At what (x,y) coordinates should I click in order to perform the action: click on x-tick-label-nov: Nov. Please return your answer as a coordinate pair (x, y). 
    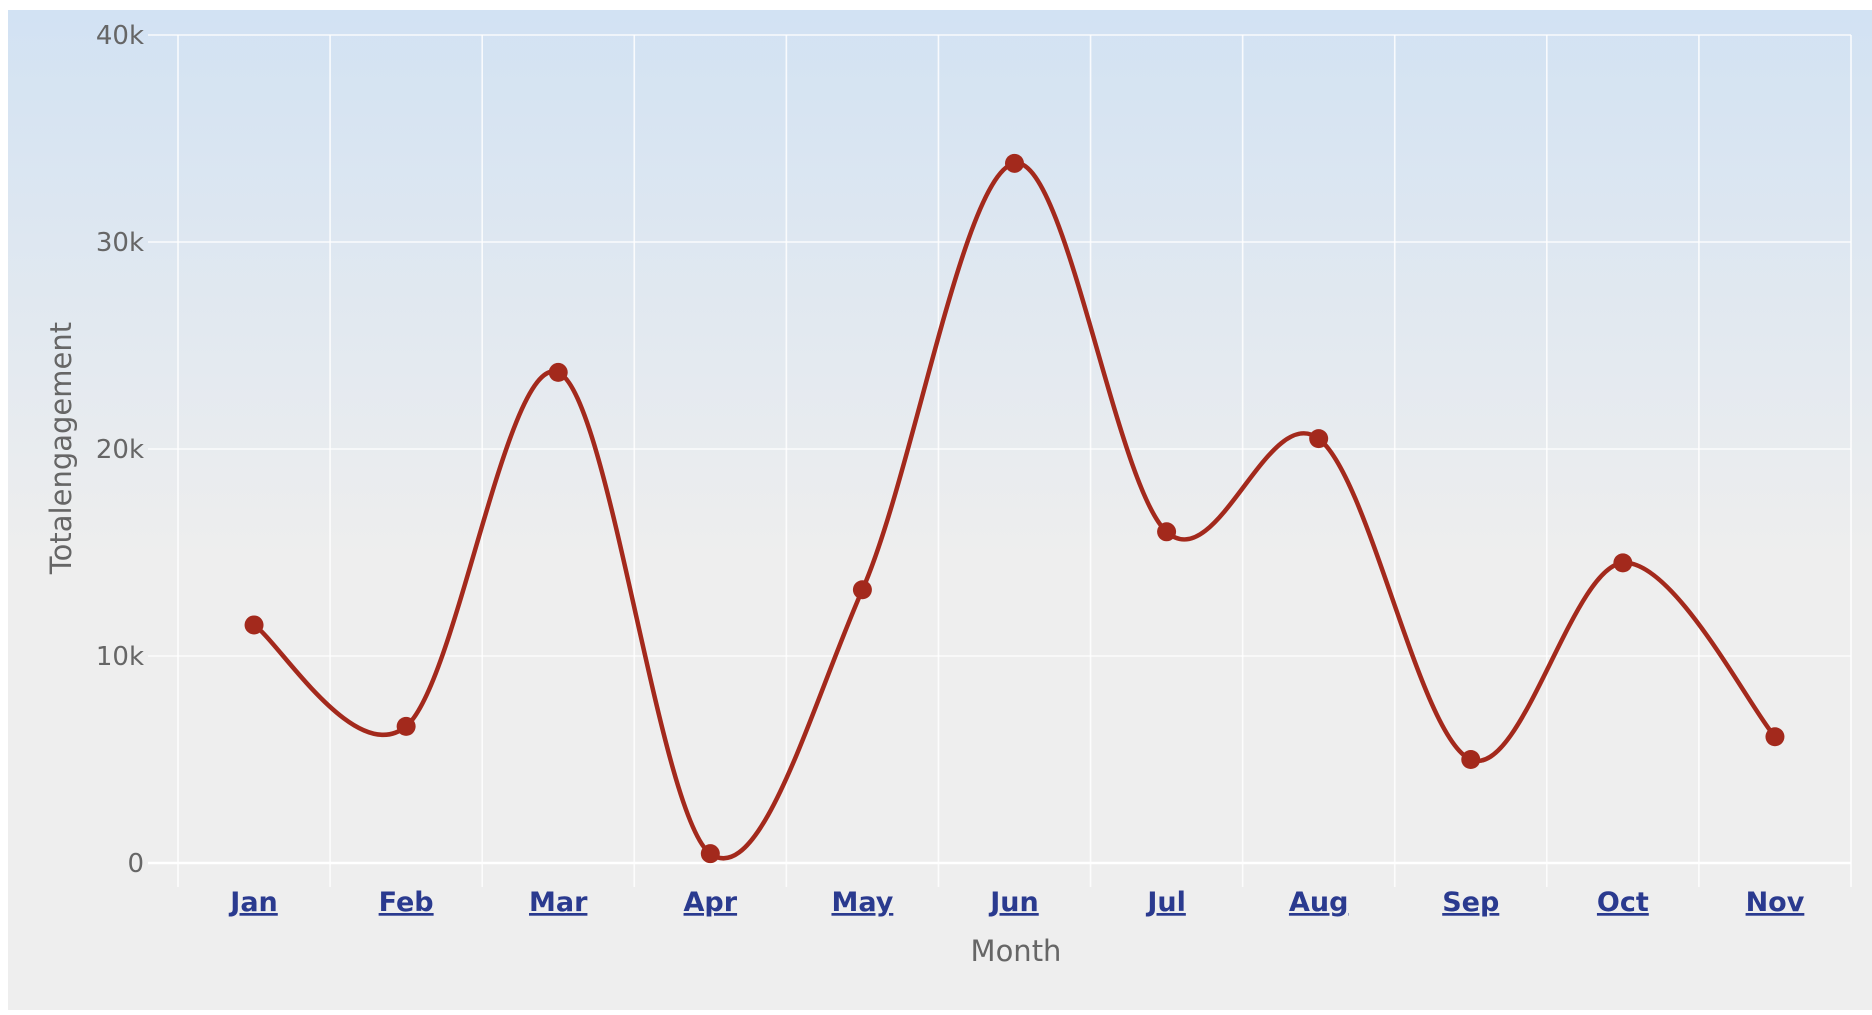
    Looking at the image, I should click on (1775, 902).